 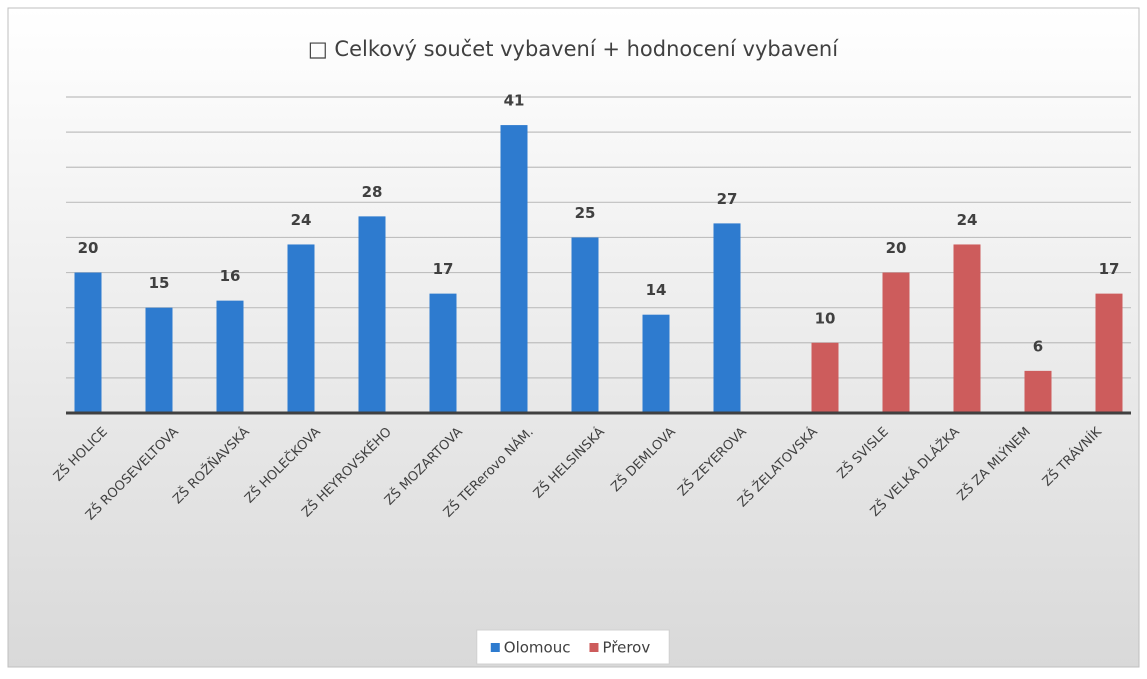 What do you see at coordinates (585, 213) in the screenshot?
I see `data-label: 25` at bounding box center [585, 213].